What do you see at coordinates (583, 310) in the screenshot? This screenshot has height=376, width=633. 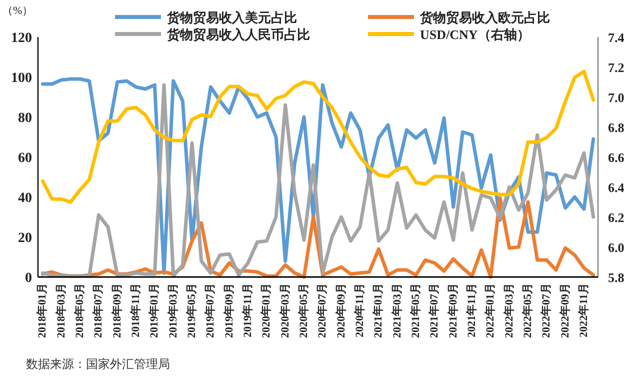 I see `x-tick-label: 2022年11月` at bounding box center [583, 310].